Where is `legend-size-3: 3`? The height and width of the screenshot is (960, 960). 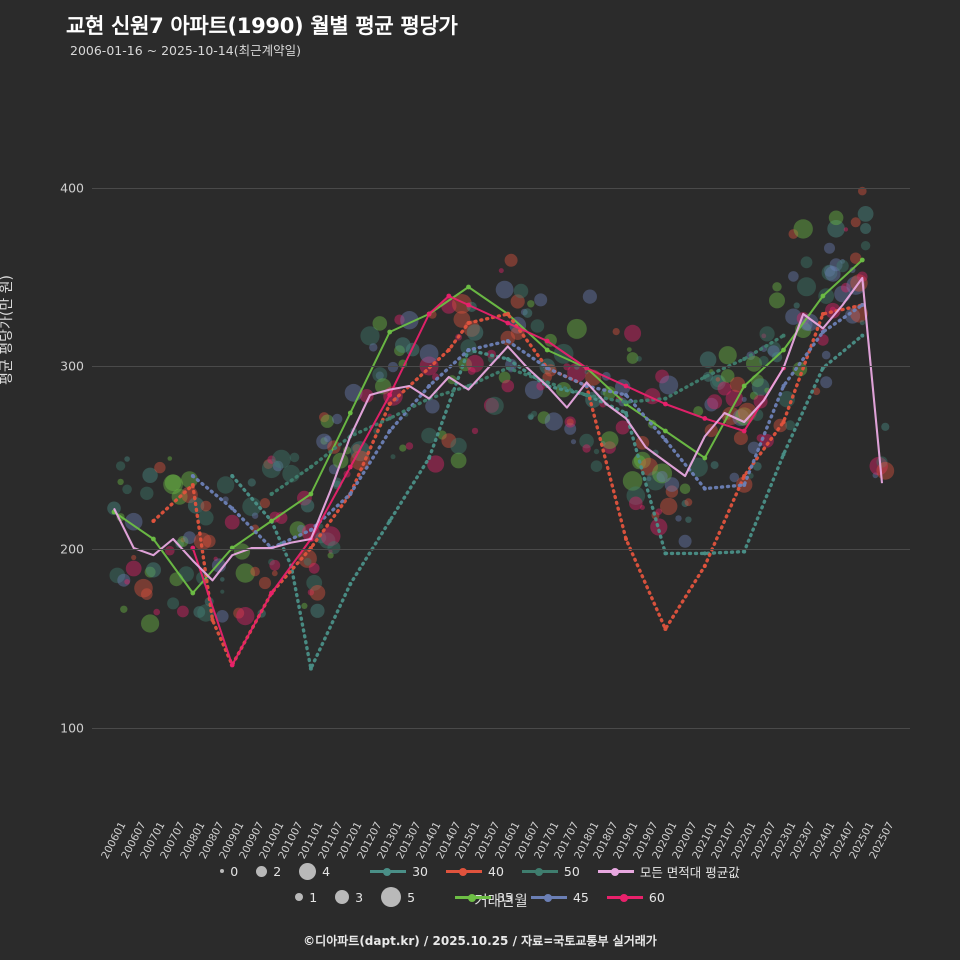
legend-size-3: 3 is located at coordinates (349, 897).